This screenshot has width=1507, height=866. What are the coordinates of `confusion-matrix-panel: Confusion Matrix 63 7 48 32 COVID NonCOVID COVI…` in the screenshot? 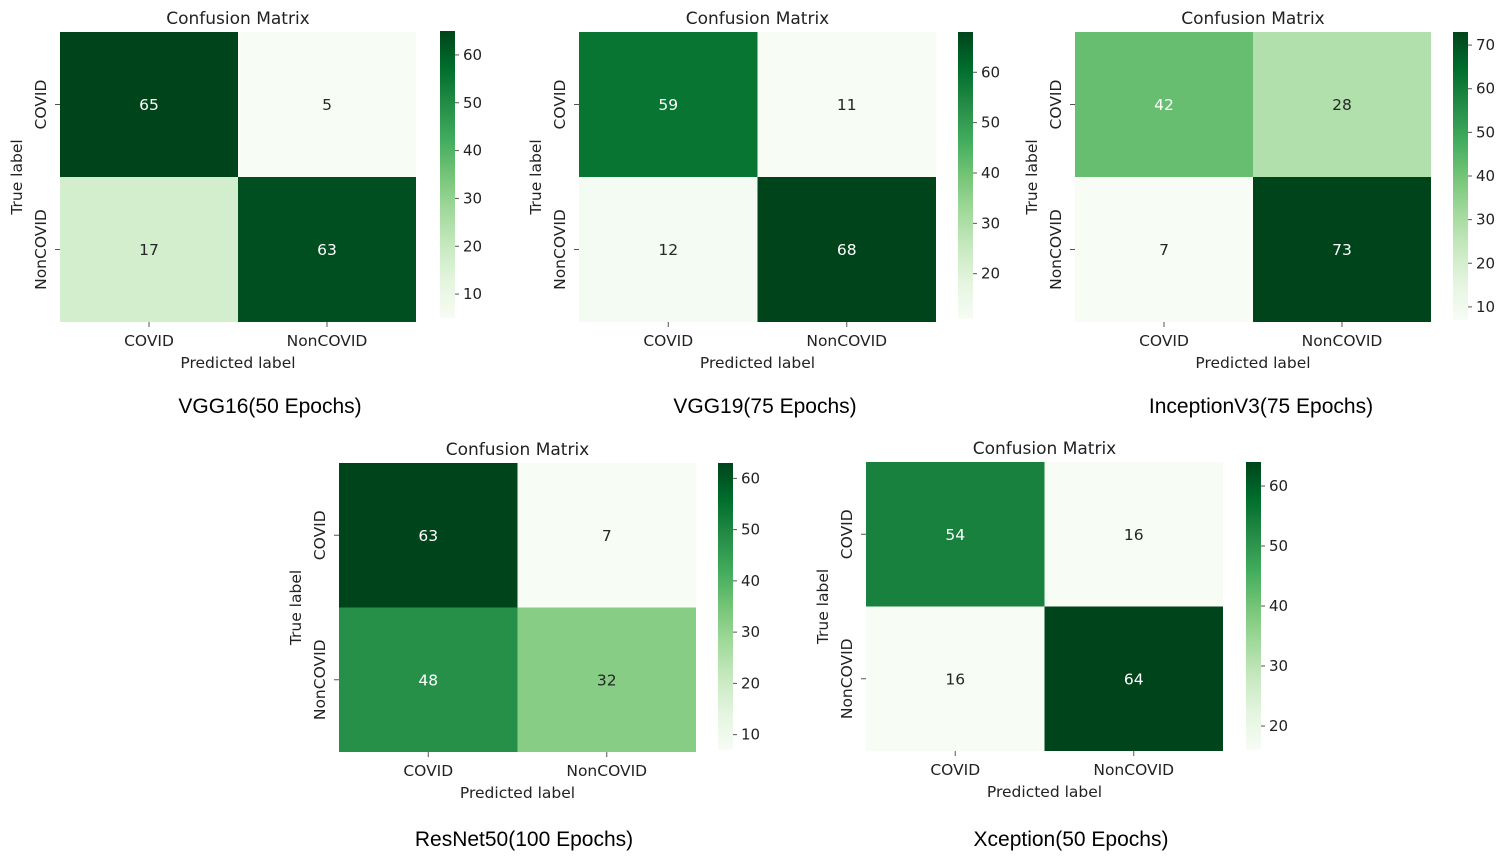 It's located at (523, 645).